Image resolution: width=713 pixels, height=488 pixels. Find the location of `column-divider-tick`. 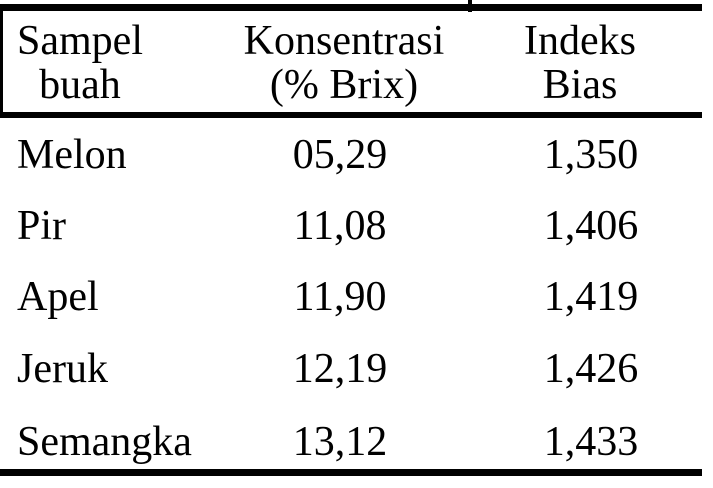

column-divider-tick is located at coordinates (470, 6).